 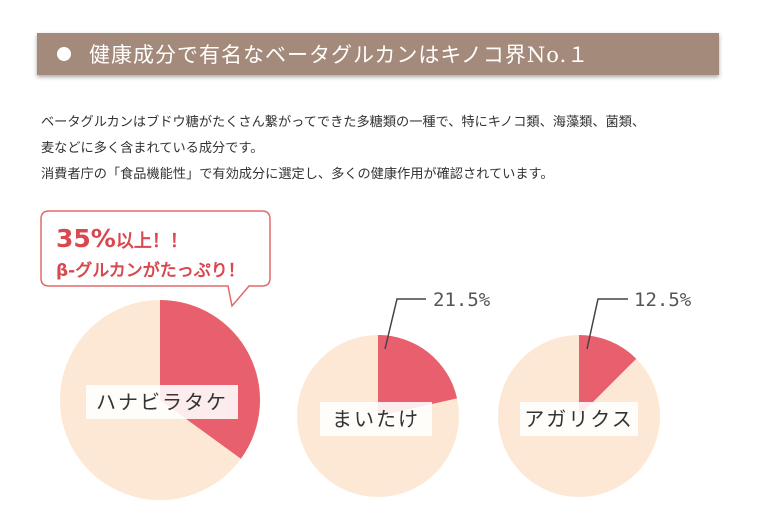 What do you see at coordinates (162, 402) in the screenshot?
I see `pie-label-hanabiratake: ハナビラタケ` at bounding box center [162, 402].